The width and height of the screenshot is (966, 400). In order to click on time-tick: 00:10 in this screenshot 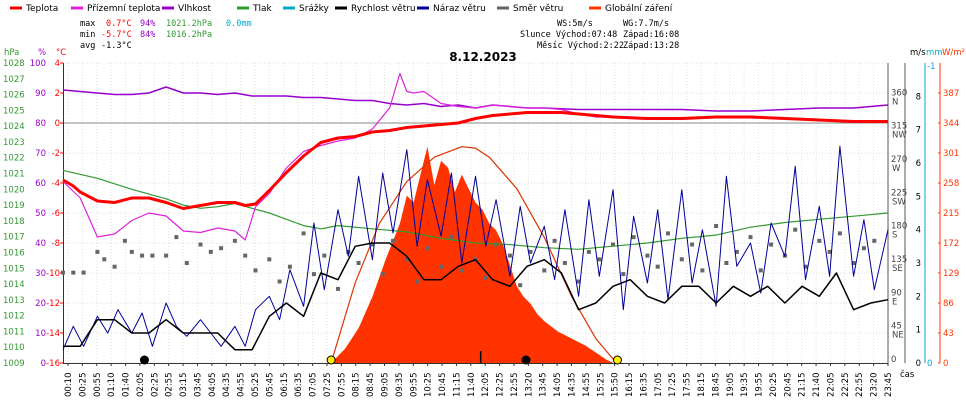, I will do `click(69, 385)`.